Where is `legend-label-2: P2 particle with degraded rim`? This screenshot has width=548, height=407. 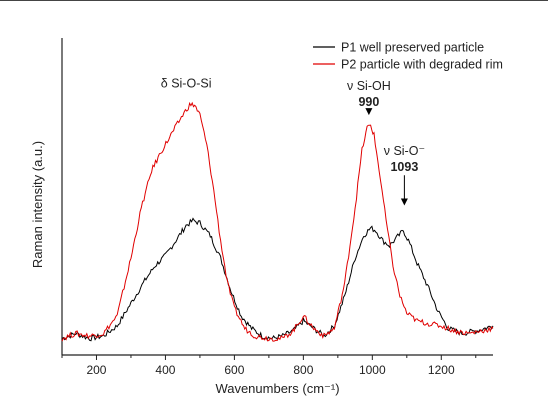 legend-label-2: P2 particle with degraded rim is located at coordinates (422, 65).